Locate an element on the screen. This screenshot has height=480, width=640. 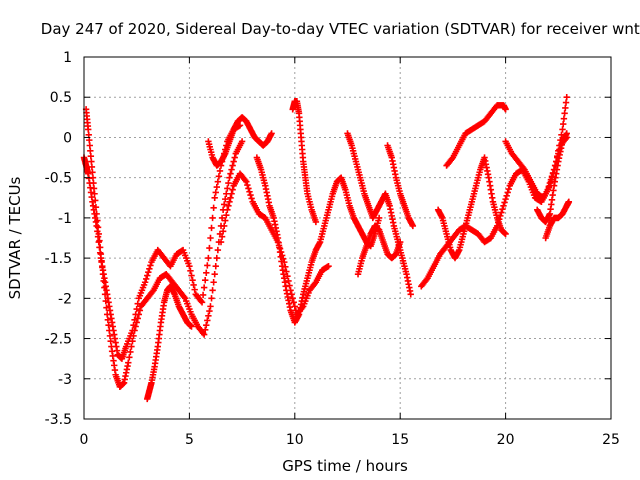
y-axis-label: SDTVAR / TECUs is located at coordinates (15, 237).